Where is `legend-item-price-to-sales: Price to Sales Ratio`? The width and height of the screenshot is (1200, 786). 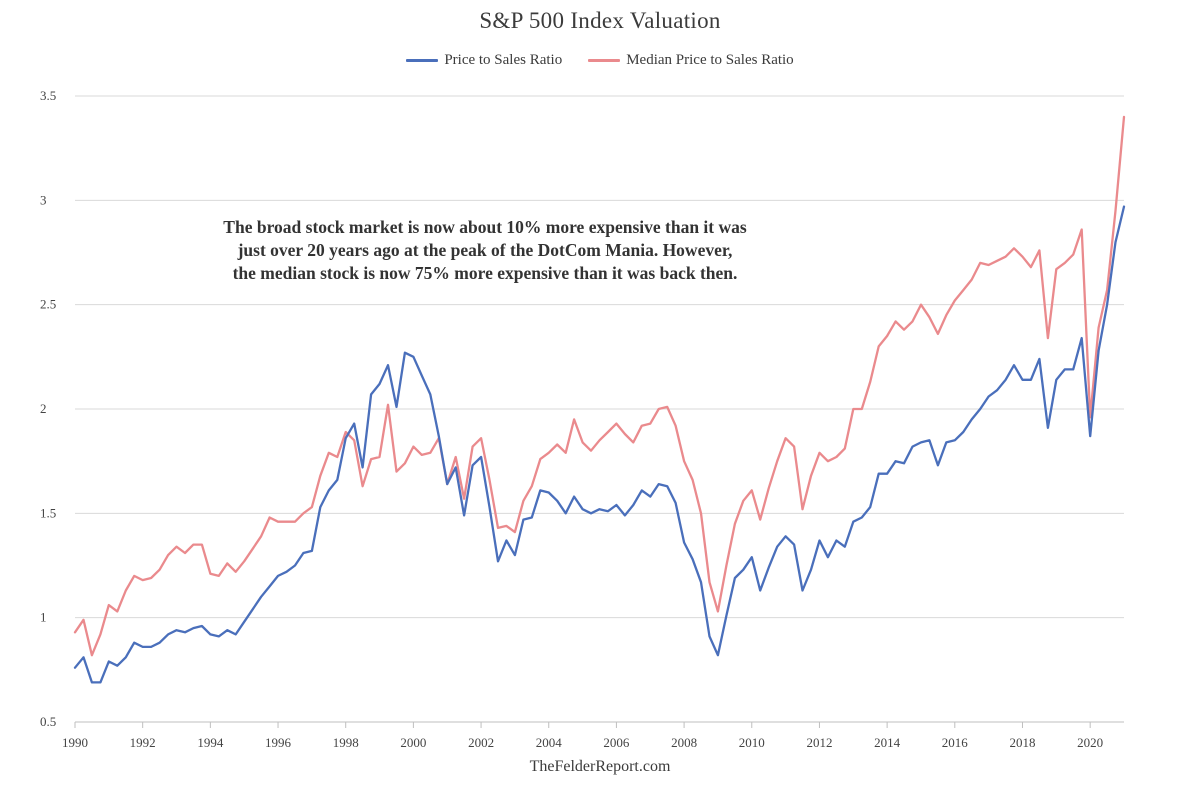 legend-item-price-to-sales: Price to Sales Ratio is located at coordinates (484, 60).